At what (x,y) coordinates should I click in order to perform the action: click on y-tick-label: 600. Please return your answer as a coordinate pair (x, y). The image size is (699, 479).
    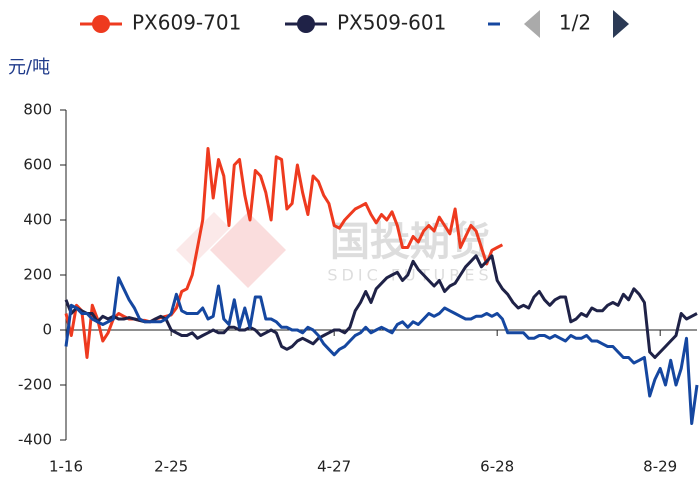
    Looking at the image, I should click on (37, 165).